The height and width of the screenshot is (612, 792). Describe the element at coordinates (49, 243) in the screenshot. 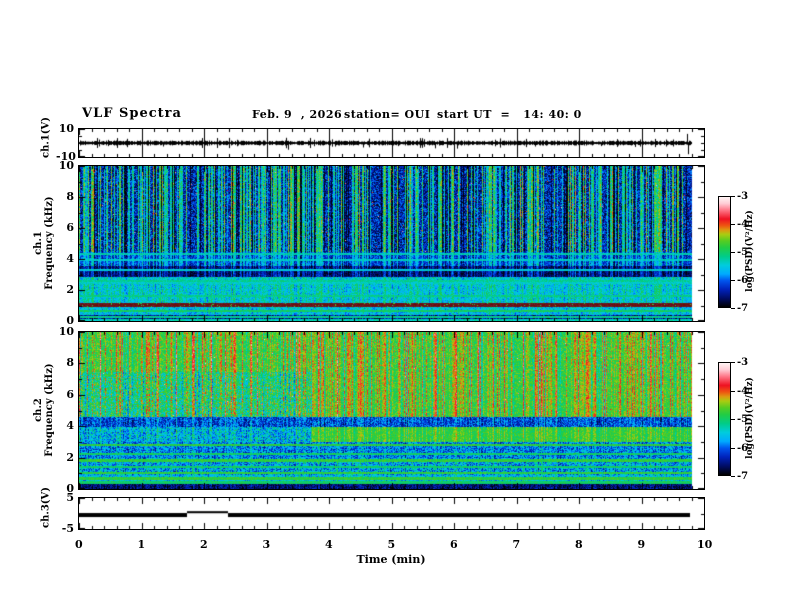

I see `axis-label-line: Frequency (kHz)` at that location.